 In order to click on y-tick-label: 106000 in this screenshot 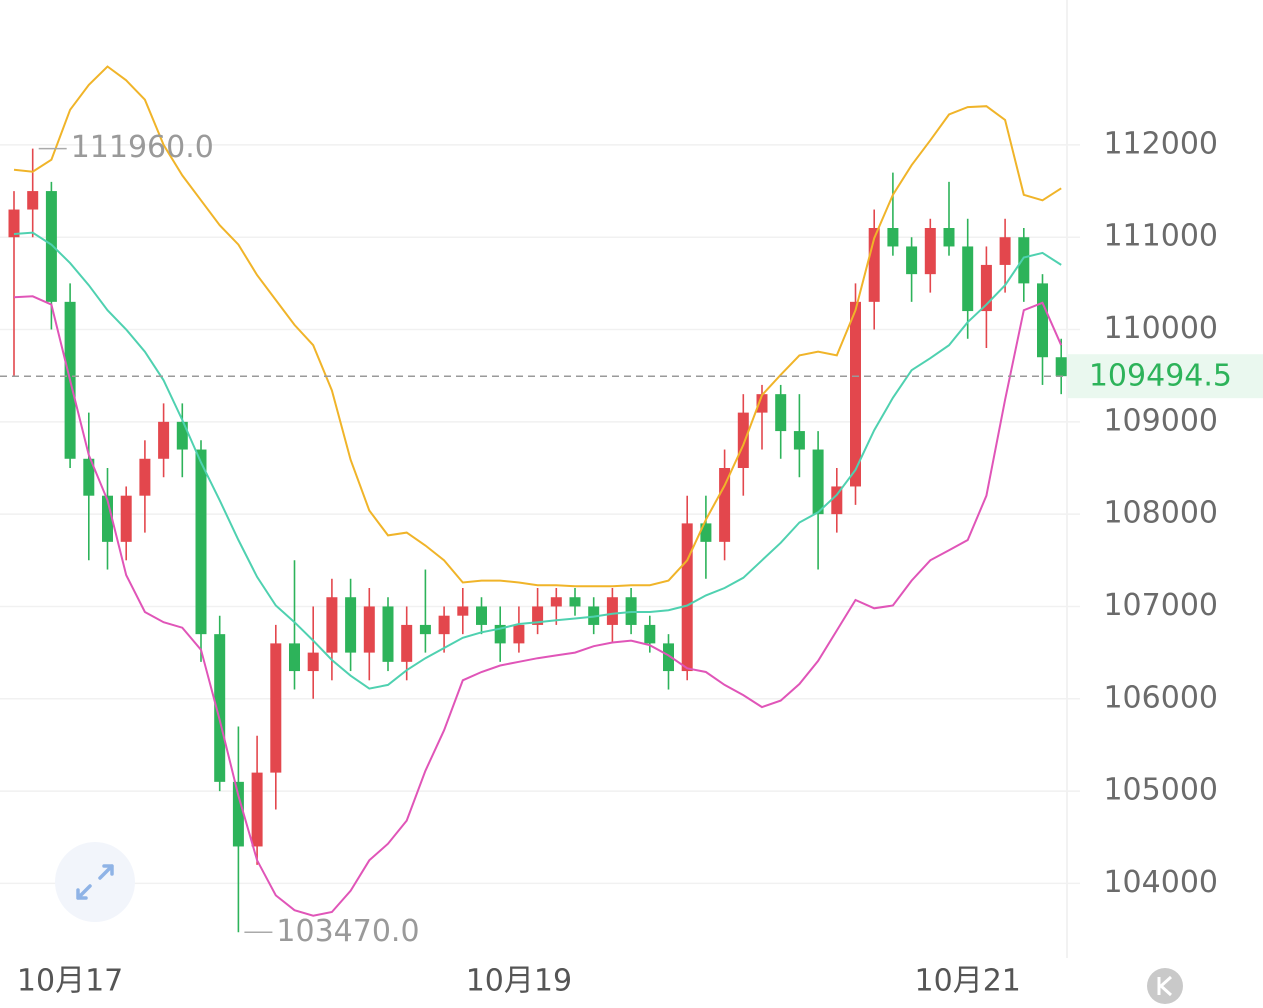, I will do `click(1160, 697)`.